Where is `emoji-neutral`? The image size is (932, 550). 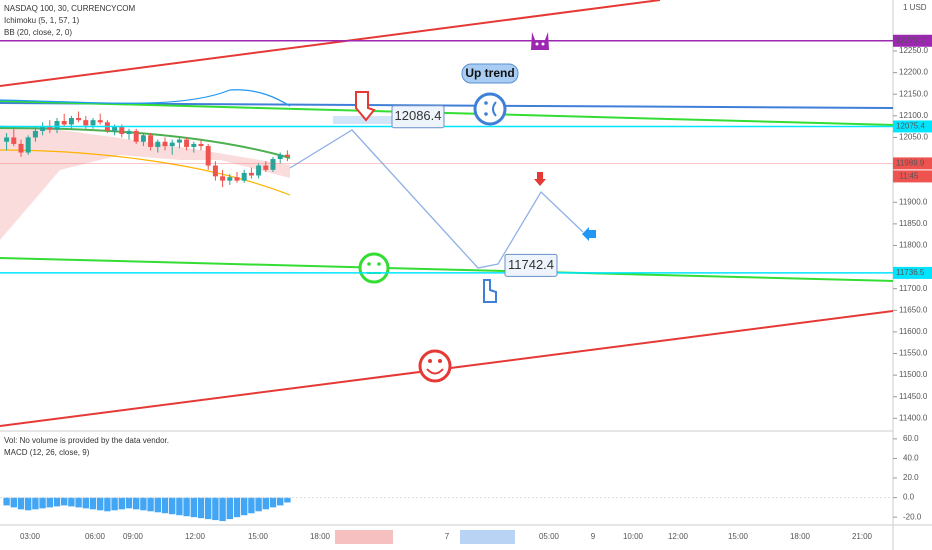 emoji-neutral is located at coordinates (374, 268).